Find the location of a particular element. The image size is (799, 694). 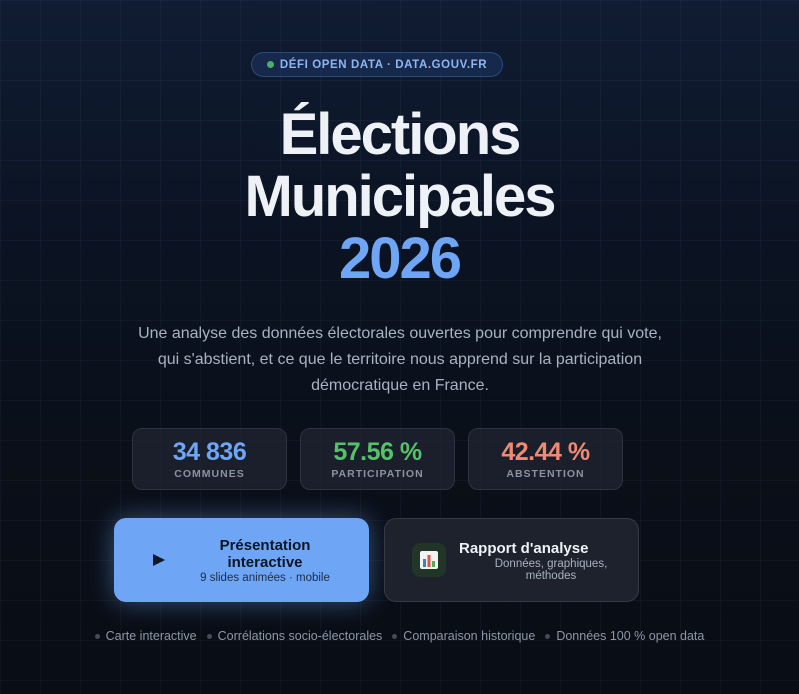

stat-value: 42.44 % is located at coordinates (545, 452).